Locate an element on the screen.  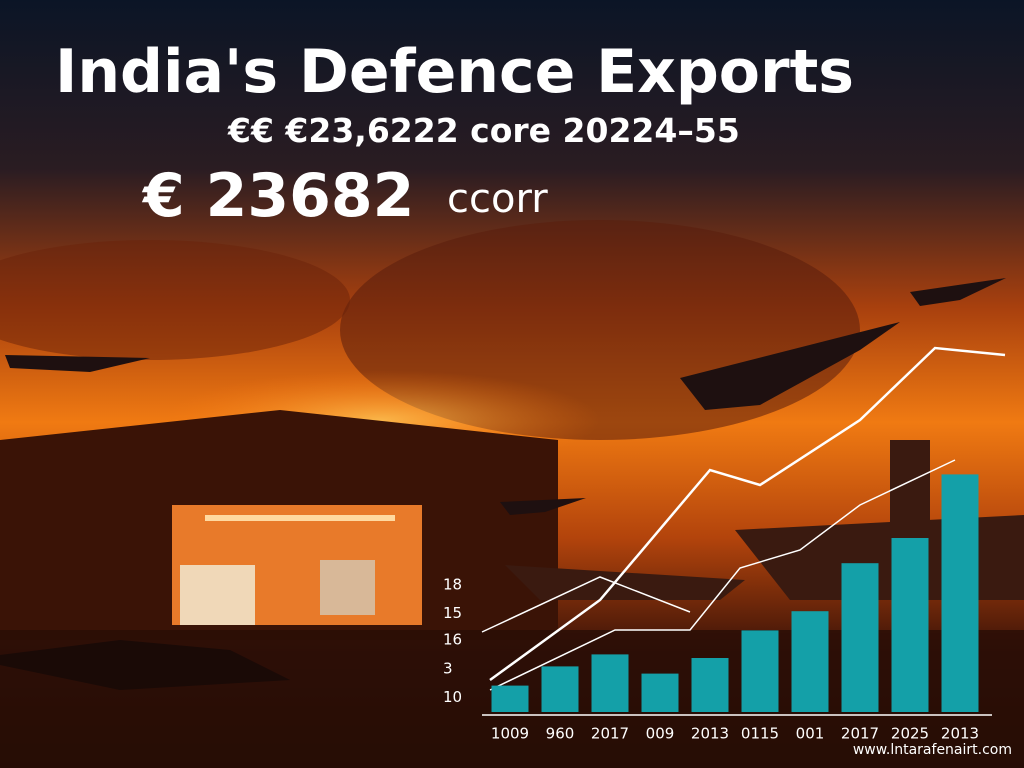
ship-mast is located at coordinates (910, 485).